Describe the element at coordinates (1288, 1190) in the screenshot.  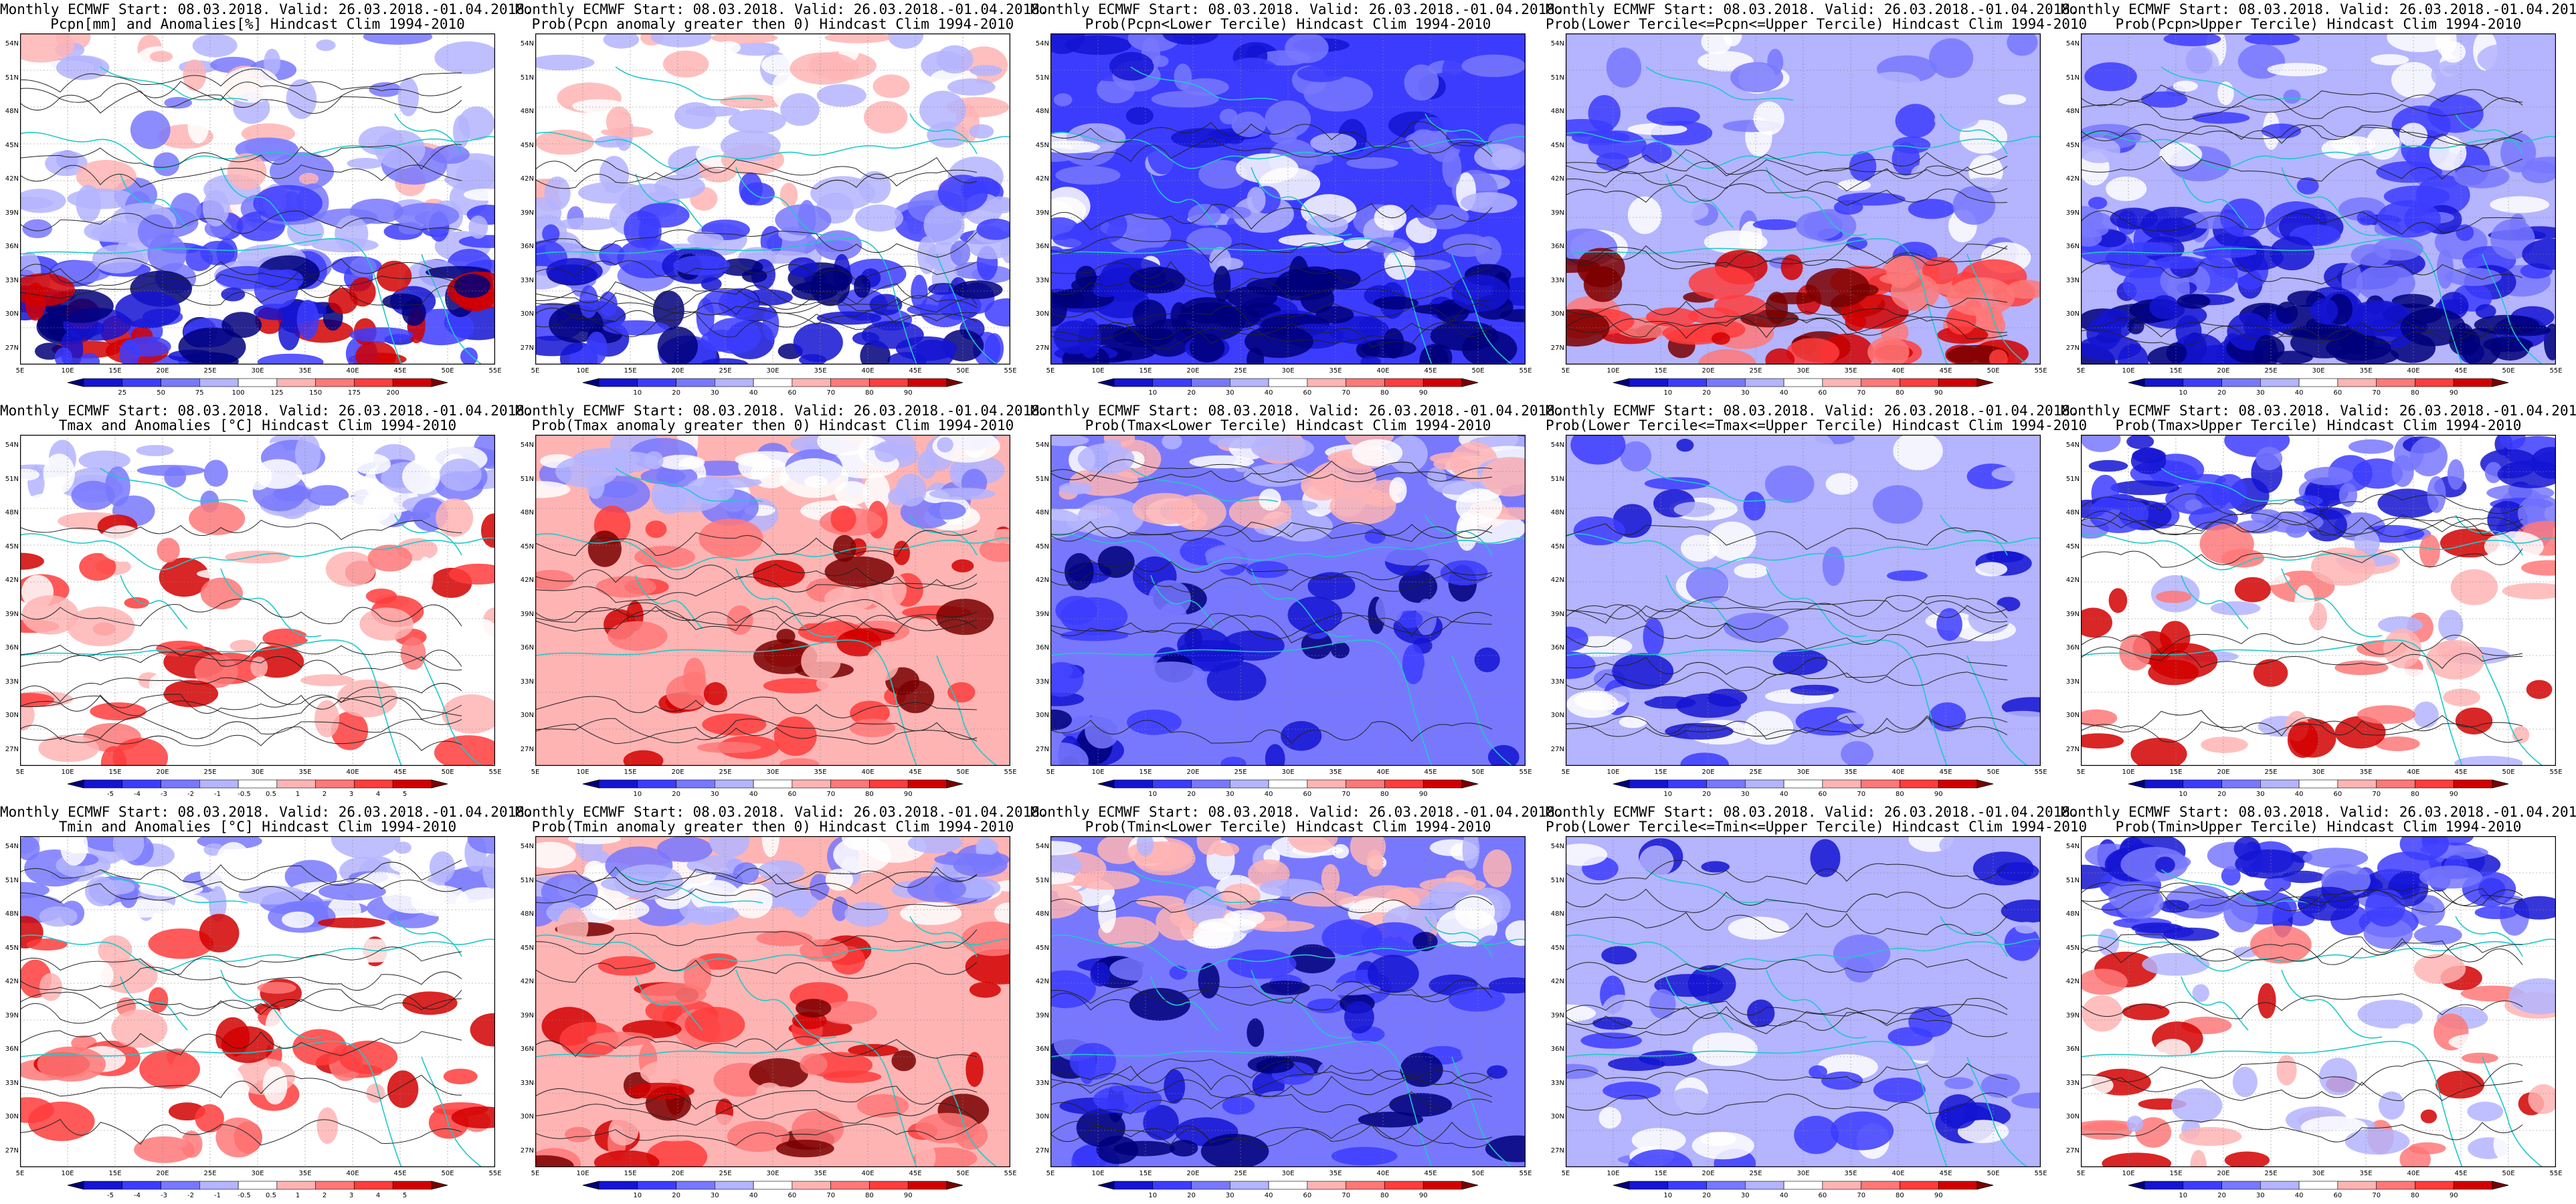
I see `colorbar: 10 20 30 40 60 70 80 90` at that location.